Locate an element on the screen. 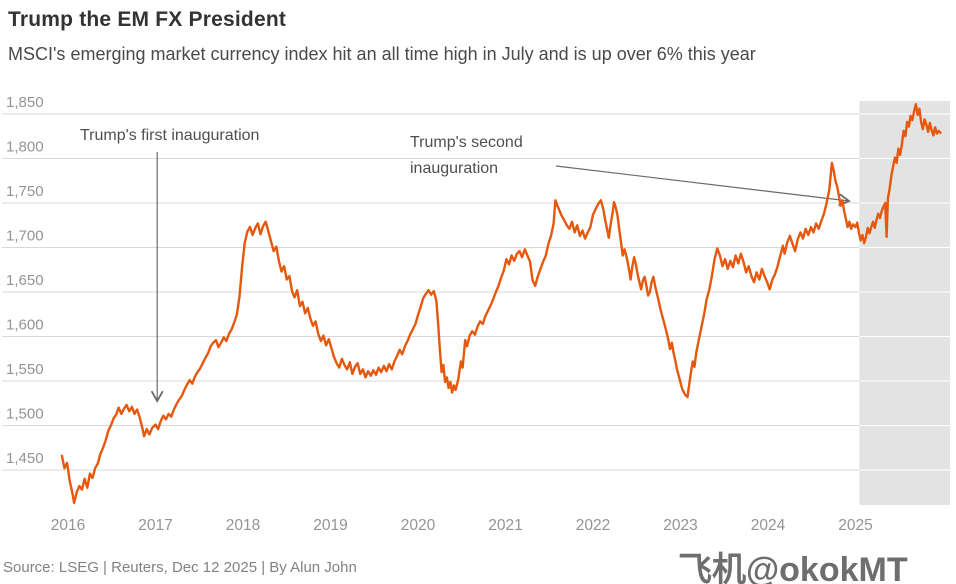 The height and width of the screenshot is (584, 956). x-axis-tick-label: 2019 is located at coordinates (330, 525).